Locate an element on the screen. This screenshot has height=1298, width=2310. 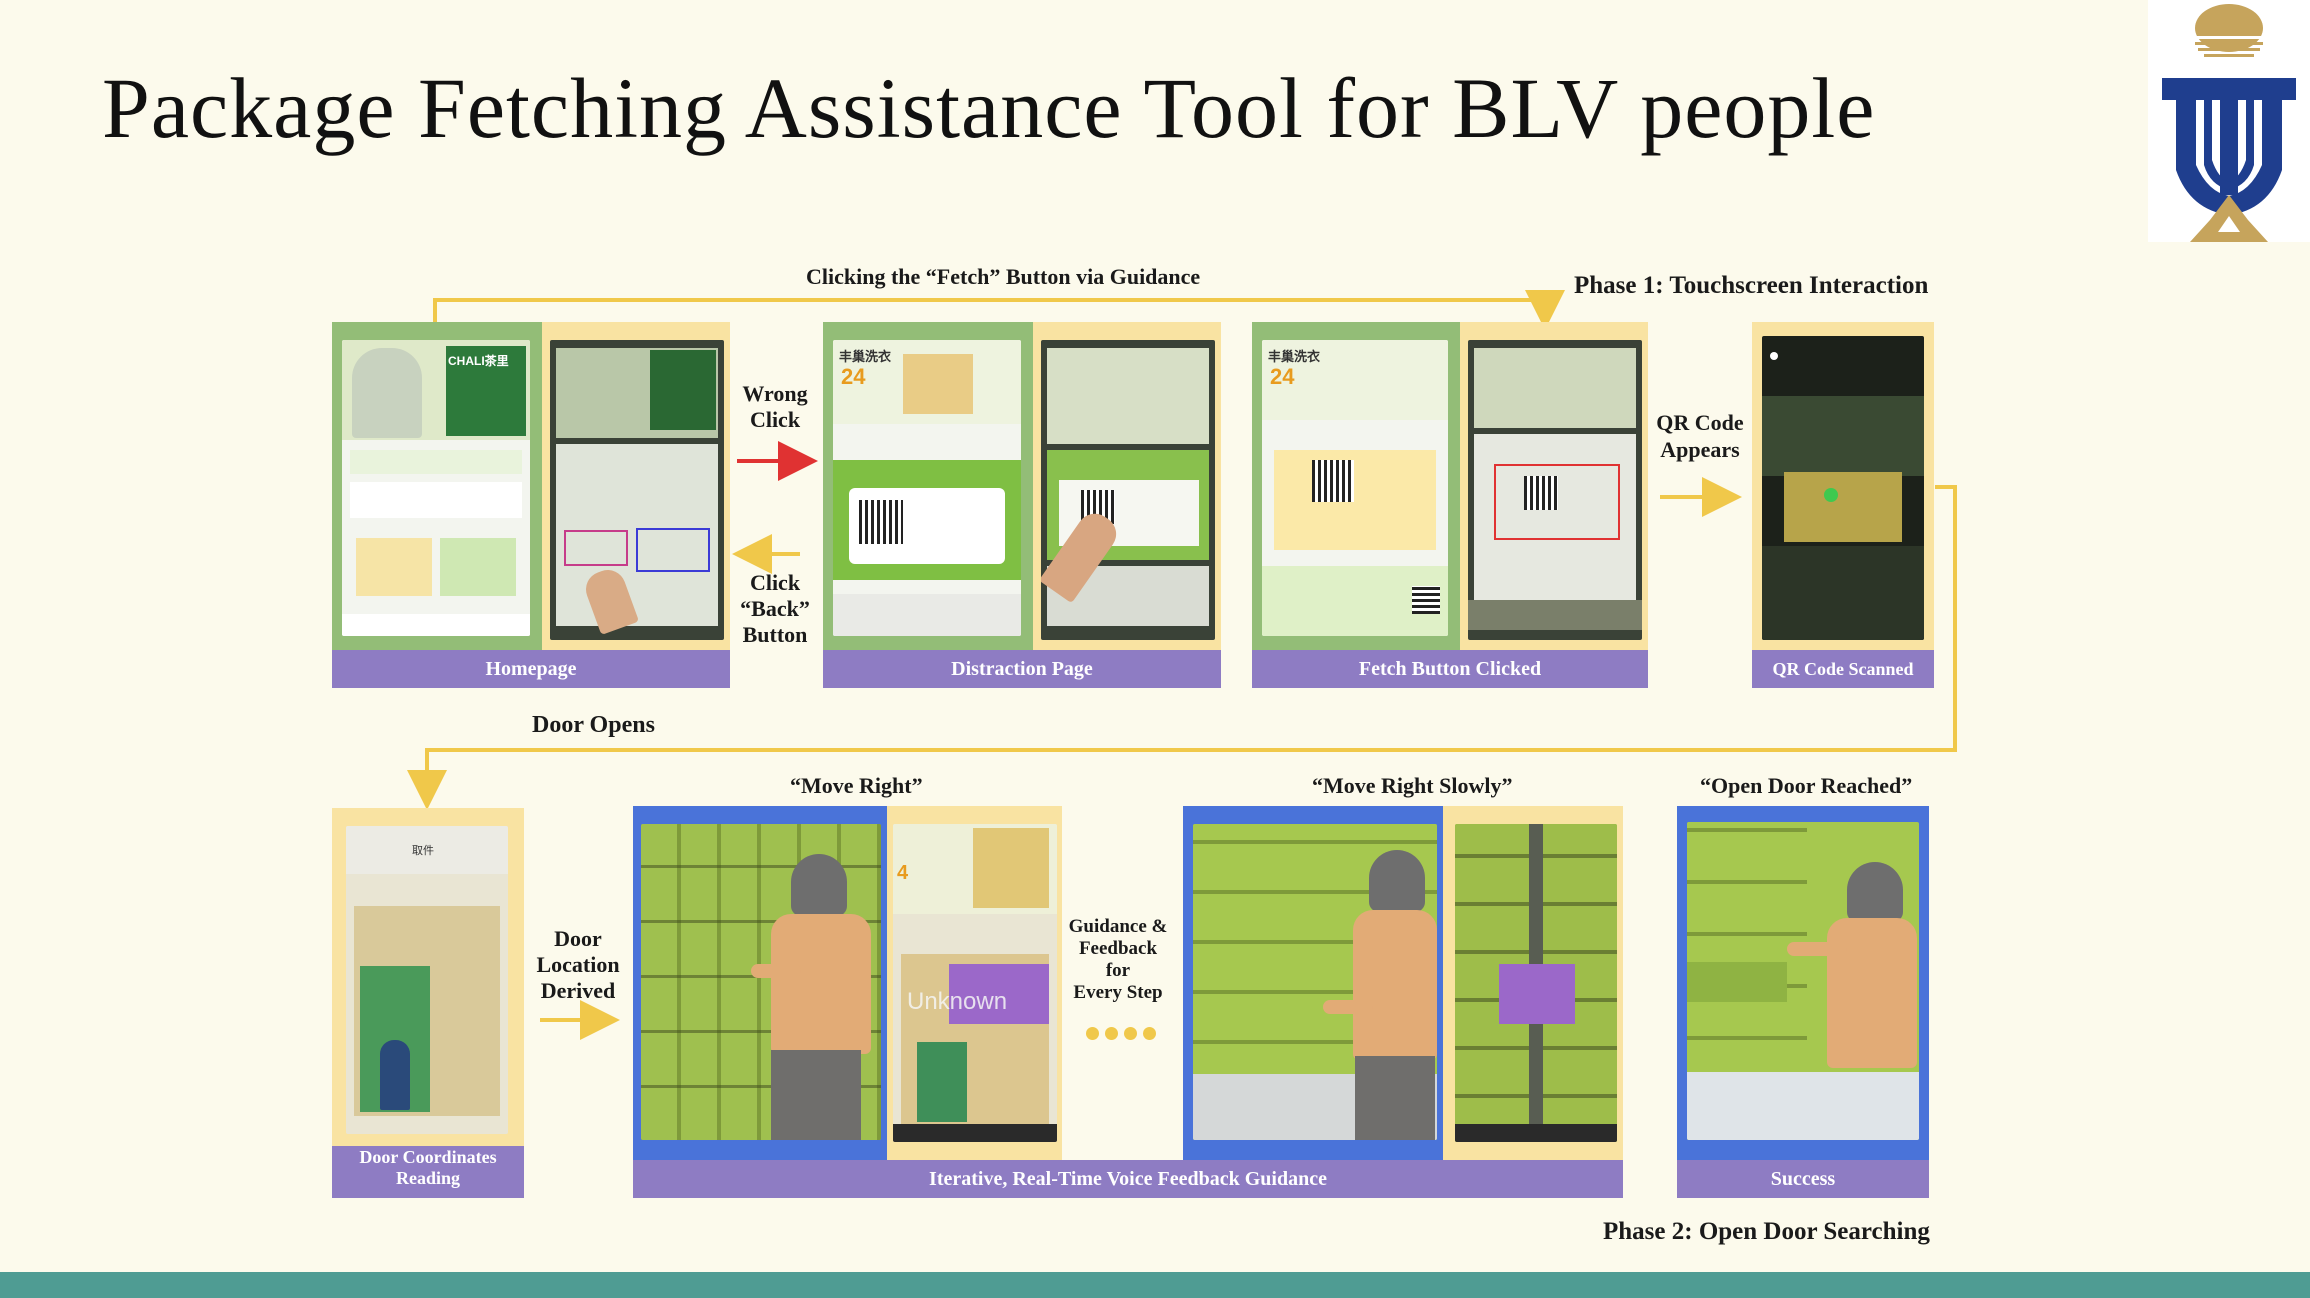
qr-phone-frame is located at coordinates (1843, 486).